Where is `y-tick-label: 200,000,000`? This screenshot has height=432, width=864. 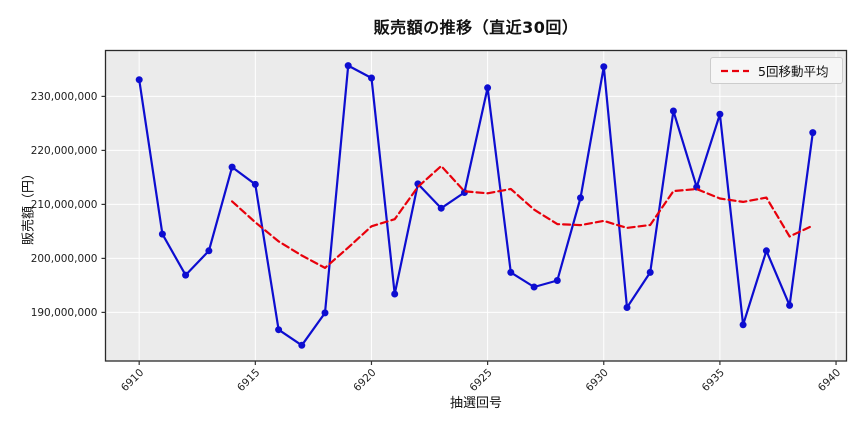
y-tick-label: 200,000,000 is located at coordinates (64, 259).